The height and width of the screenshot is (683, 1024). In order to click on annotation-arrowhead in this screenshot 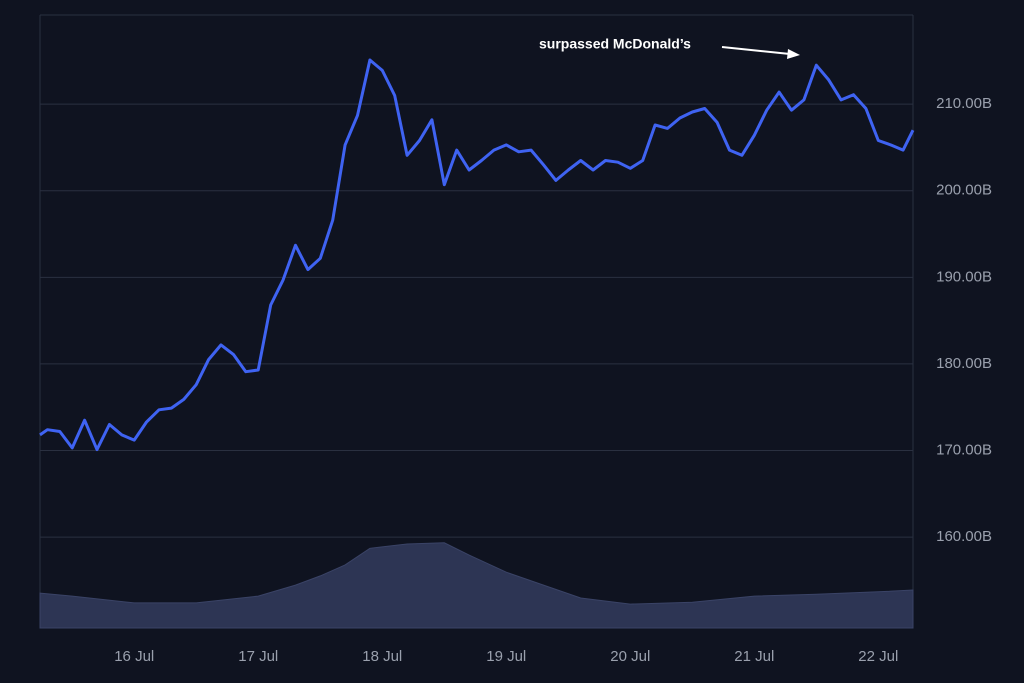, I will do `click(793, 54)`.